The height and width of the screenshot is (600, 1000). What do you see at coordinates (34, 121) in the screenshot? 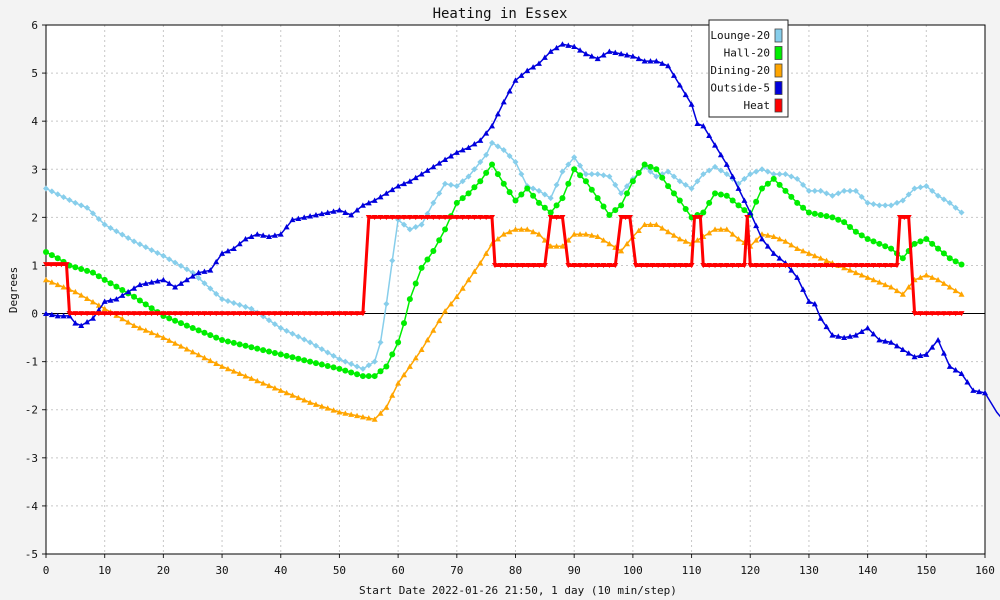
I see `y-tick-label: 4` at bounding box center [34, 121].